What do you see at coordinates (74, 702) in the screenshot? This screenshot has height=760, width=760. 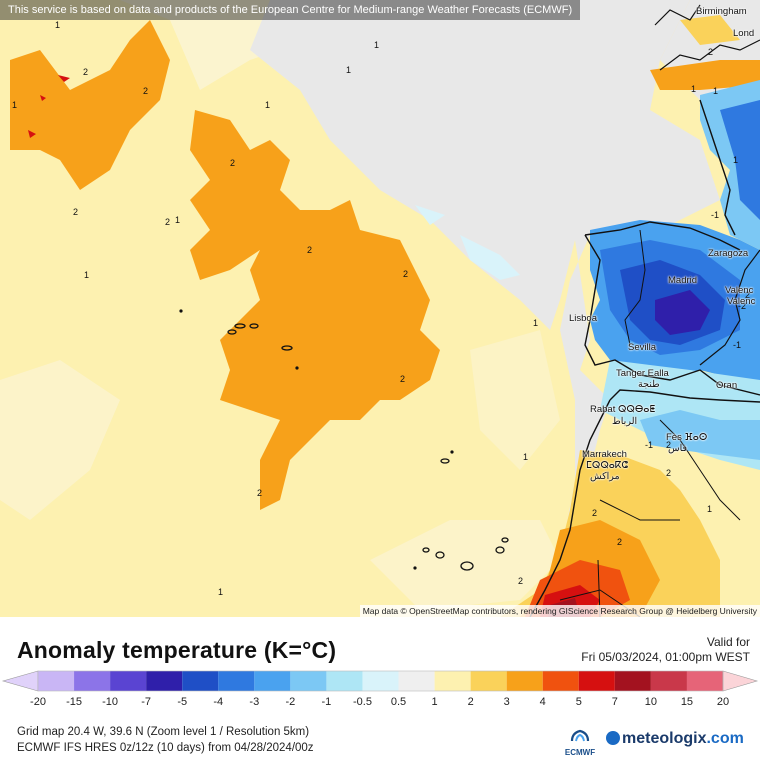 I see `colorbar-tick-label: -15` at bounding box center [74, 702].